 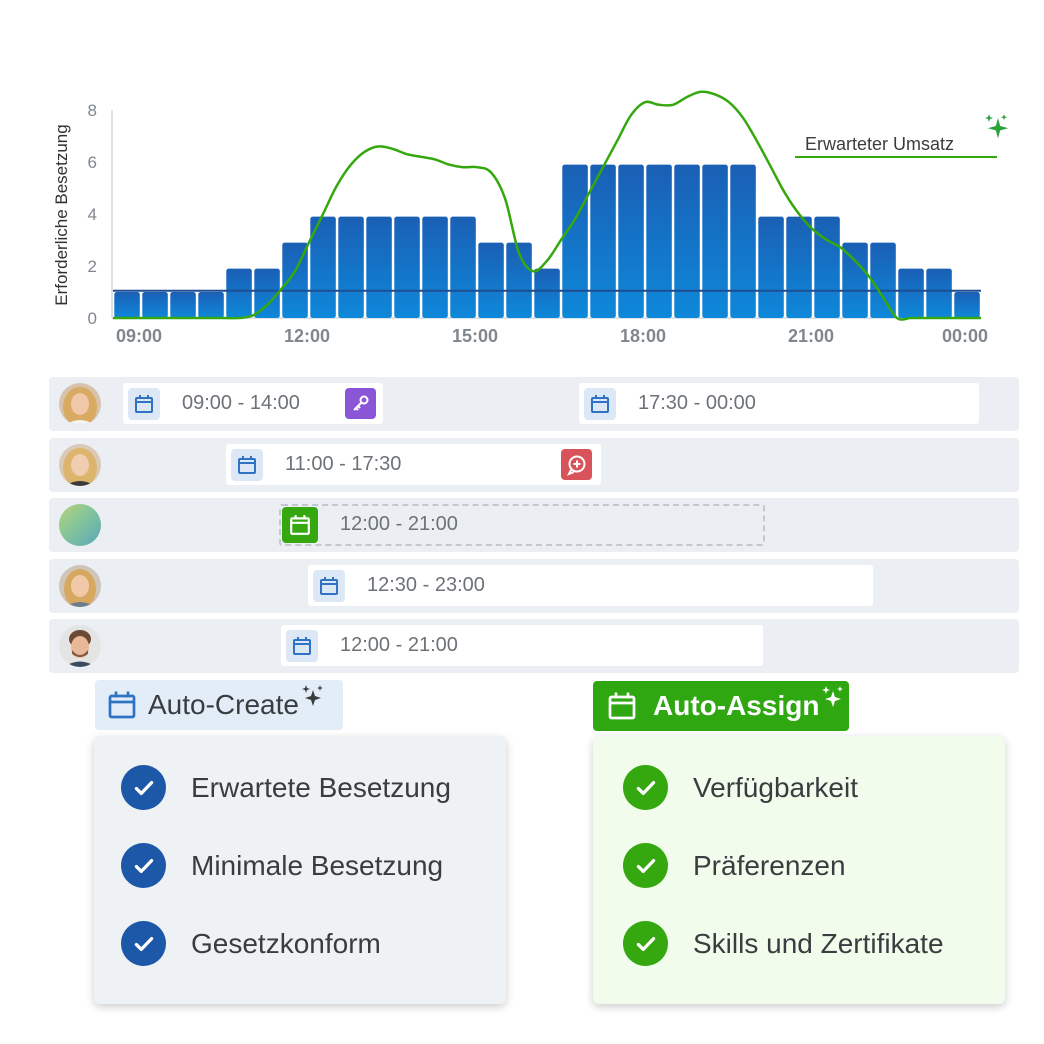 What do you see at coordinates (426, 585) in the screenshot?
I see `shift-time: 12:30 - 23:00` at bounding box center [426, 585].